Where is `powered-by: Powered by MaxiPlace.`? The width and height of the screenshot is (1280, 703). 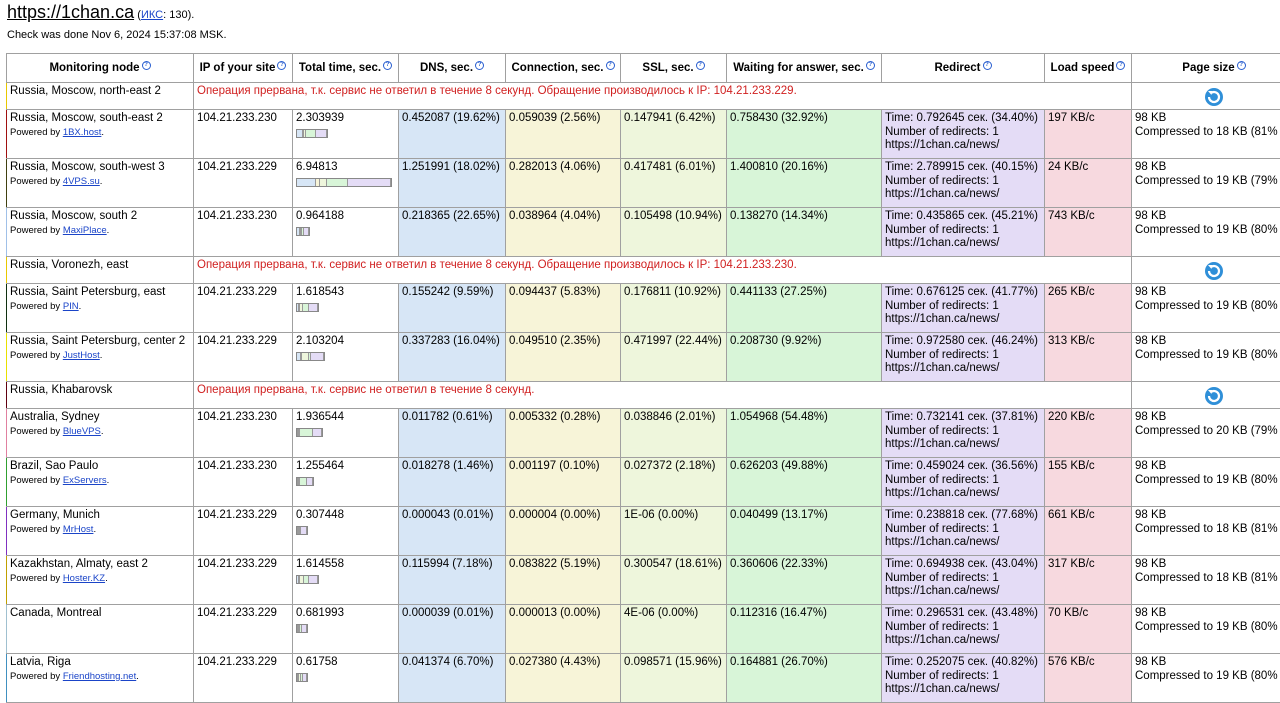
powered-by: Powered by MaxiPlace. is located at coordinates (100, 231).